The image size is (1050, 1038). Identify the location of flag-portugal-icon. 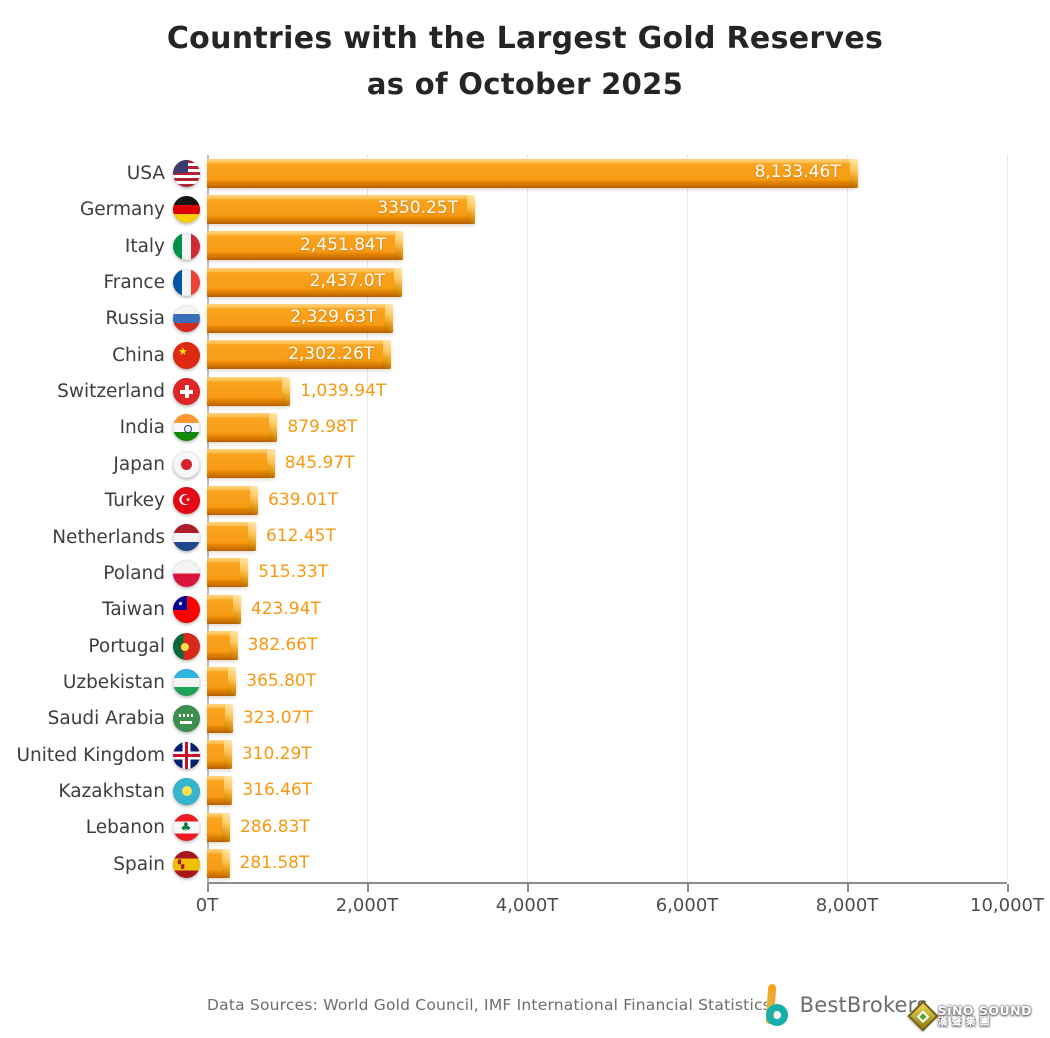
(186, 646).